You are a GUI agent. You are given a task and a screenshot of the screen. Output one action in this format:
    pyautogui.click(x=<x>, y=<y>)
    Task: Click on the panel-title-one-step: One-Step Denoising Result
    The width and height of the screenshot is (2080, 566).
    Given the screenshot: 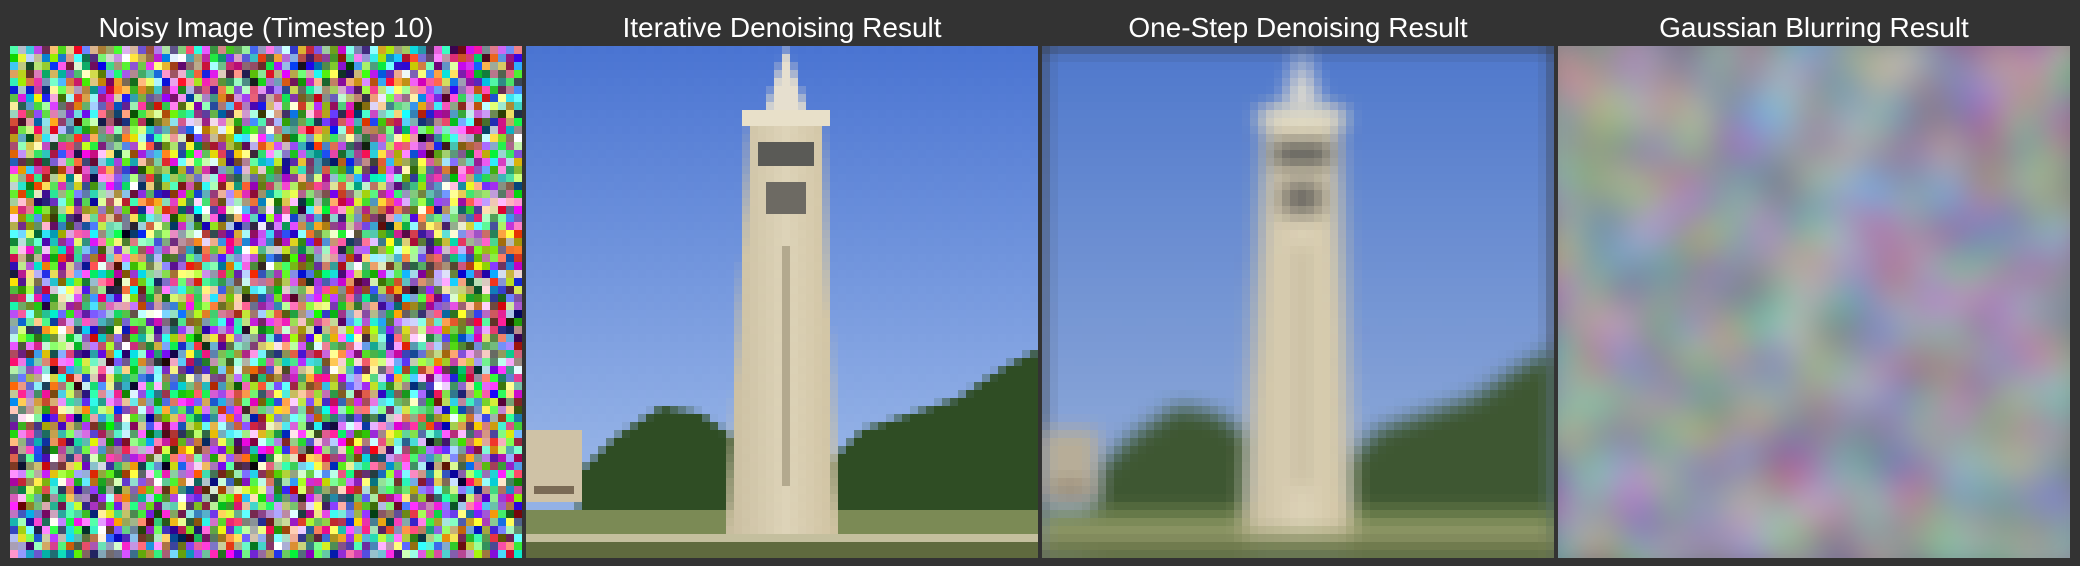 What is the action you would take?
    pyautogui.click(x=1298, y=27)
    